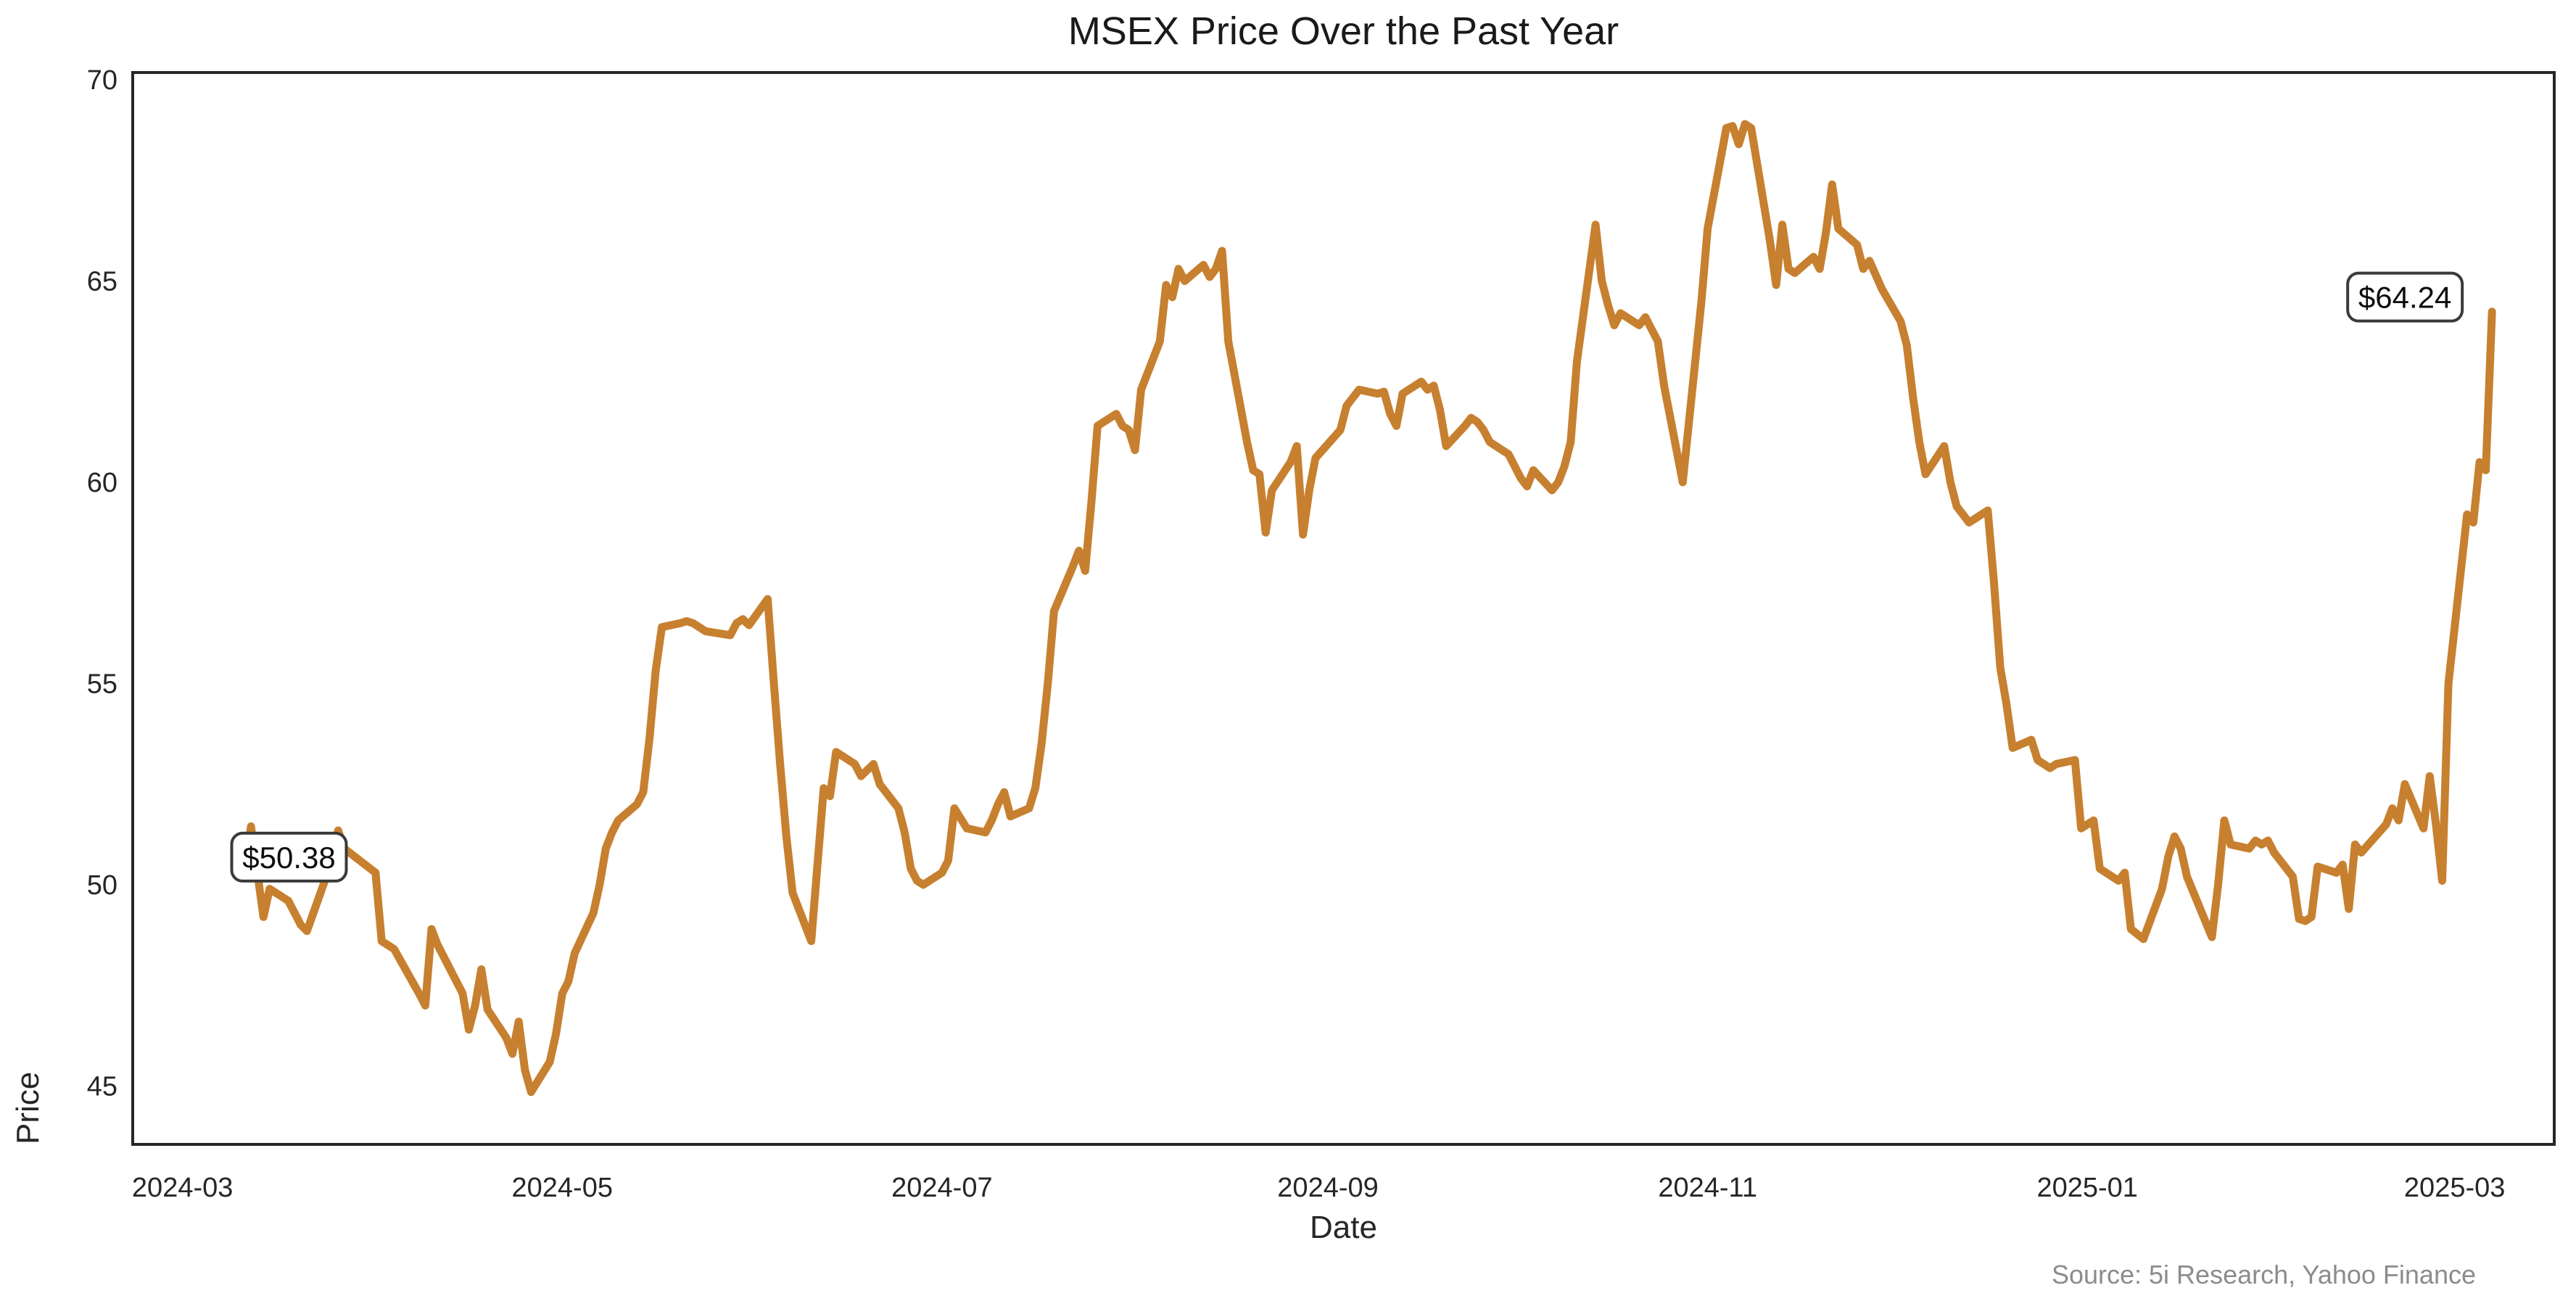  What do you see at coordinates (102, 685) in the screenshot?
I see `y-tick-label: 55` at bounding box center [102, 685].